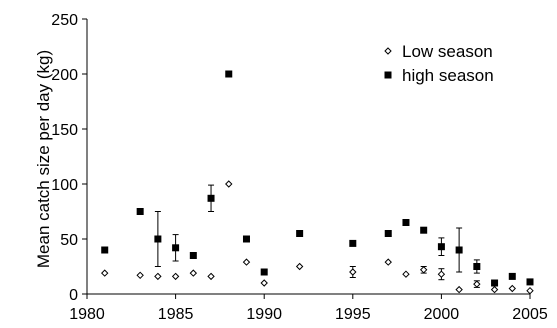 The height and width of the screenshot is (328, 557). What do you see at coordinates (64, 185) in the screenshot?
I see `y-tick-label: 100` at bounding box center [64, 185].